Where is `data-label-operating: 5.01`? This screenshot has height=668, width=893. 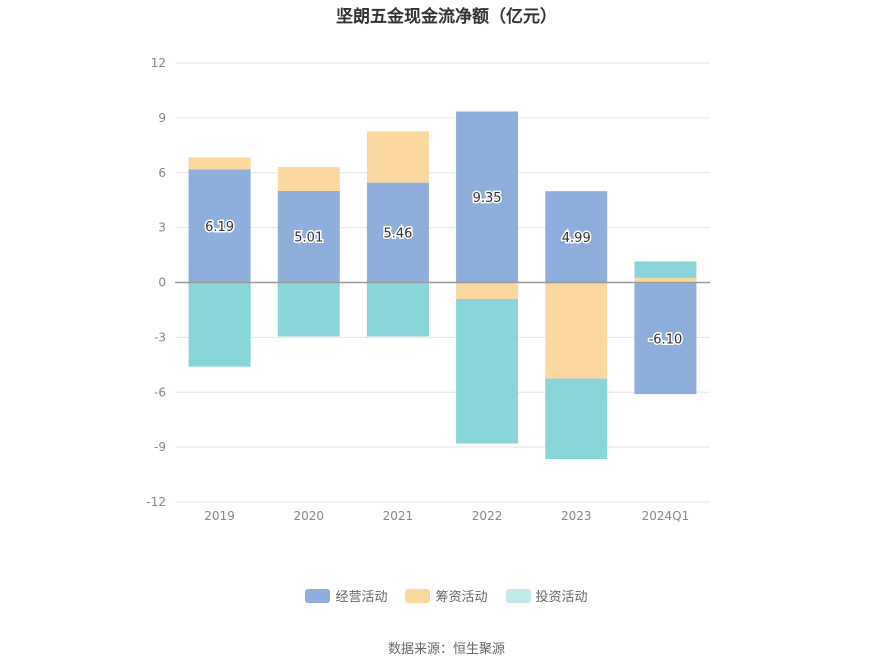
data-label-operating: 5.01 is located at coordinates (308, 238).